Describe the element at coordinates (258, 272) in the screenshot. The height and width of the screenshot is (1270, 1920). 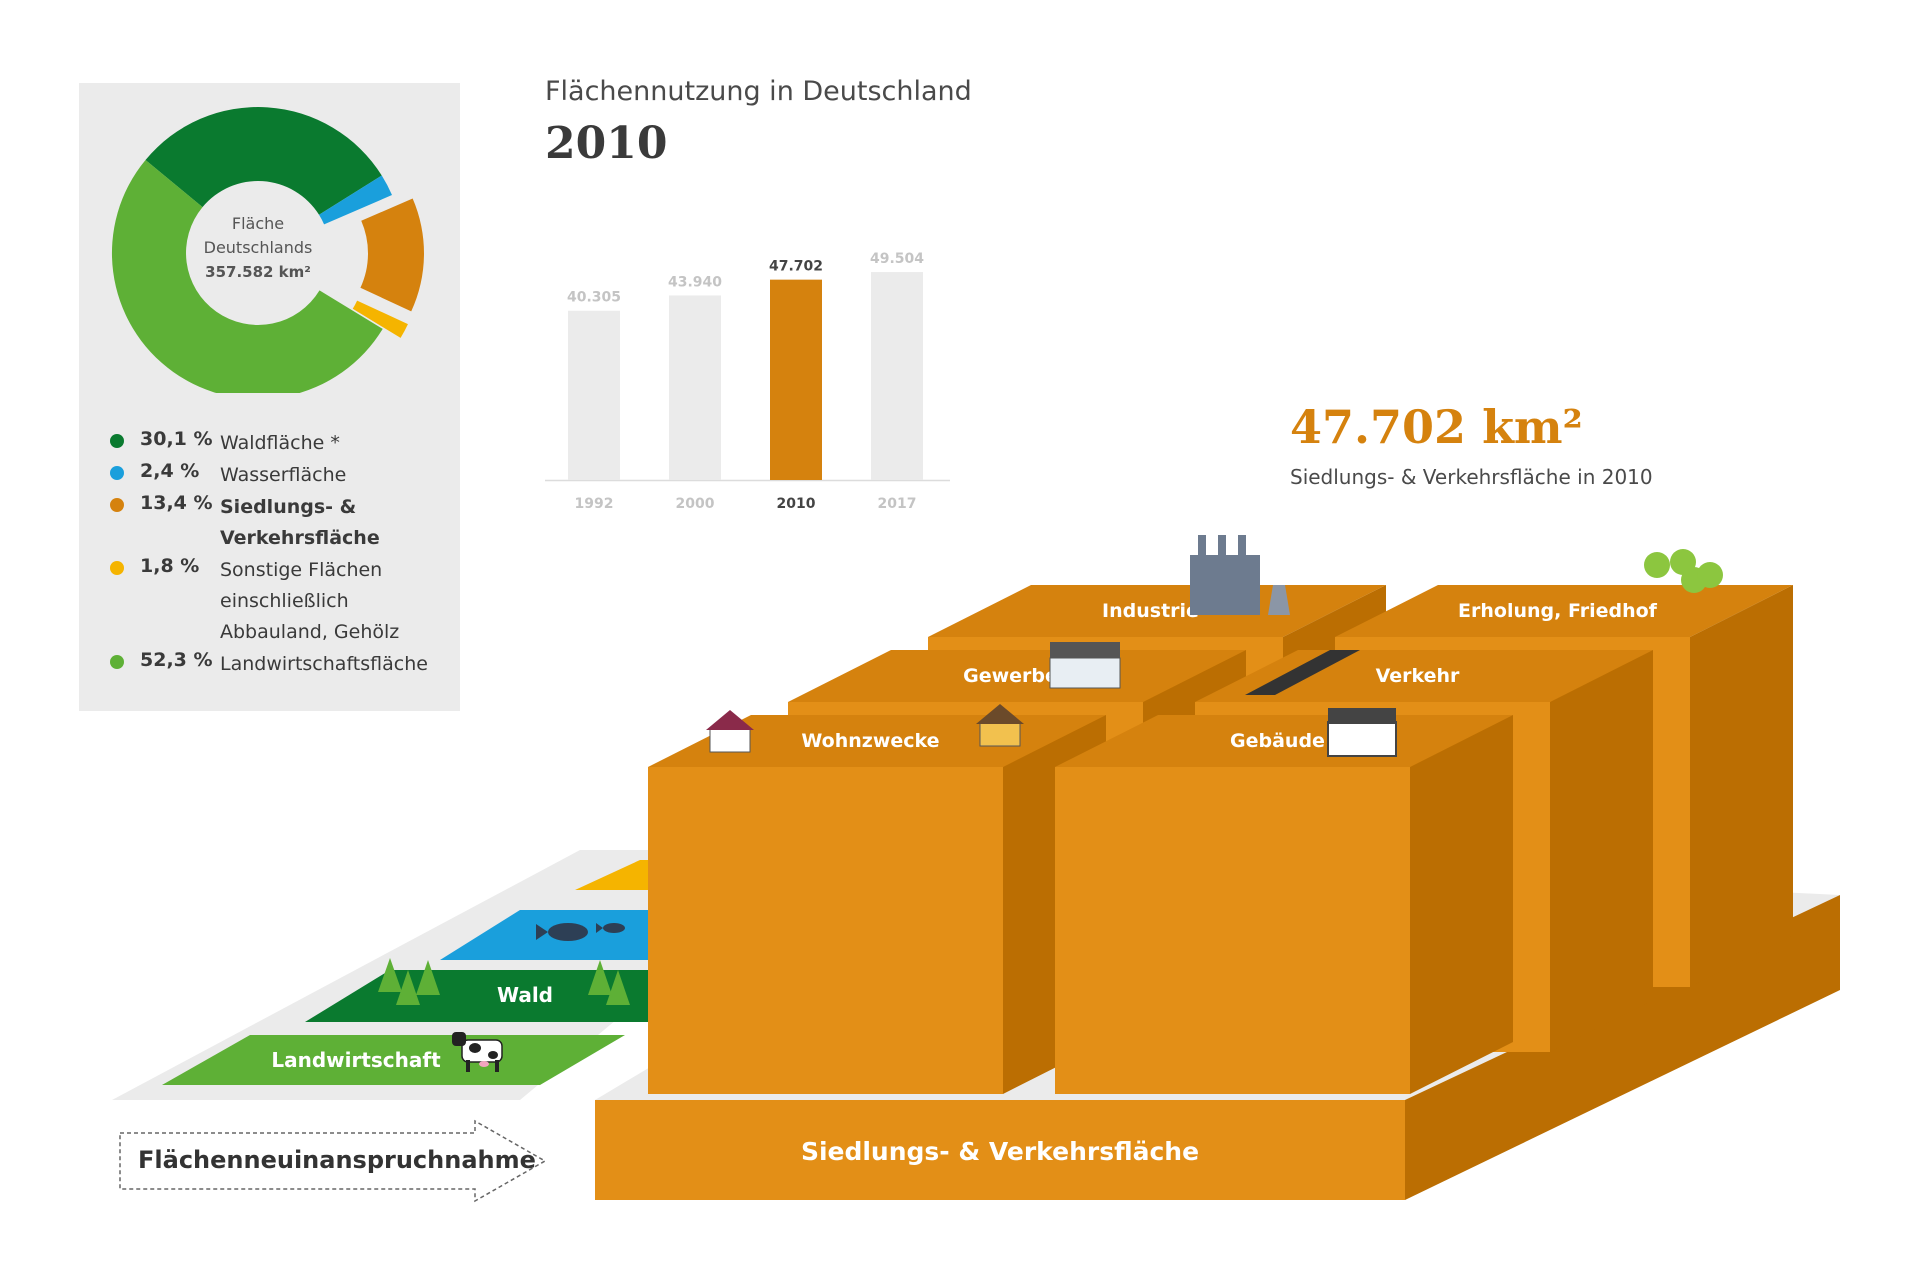
I see `donut-center-line-3: 357.582 km²` at that location.